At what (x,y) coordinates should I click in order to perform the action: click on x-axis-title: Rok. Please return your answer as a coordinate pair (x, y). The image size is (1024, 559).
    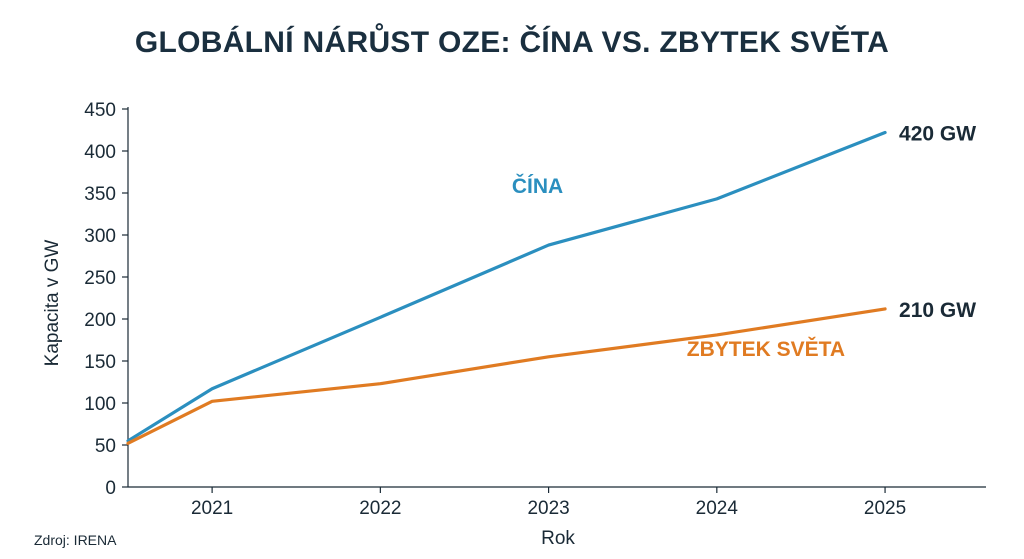
    Looking at the image, I should click on (558, 538).